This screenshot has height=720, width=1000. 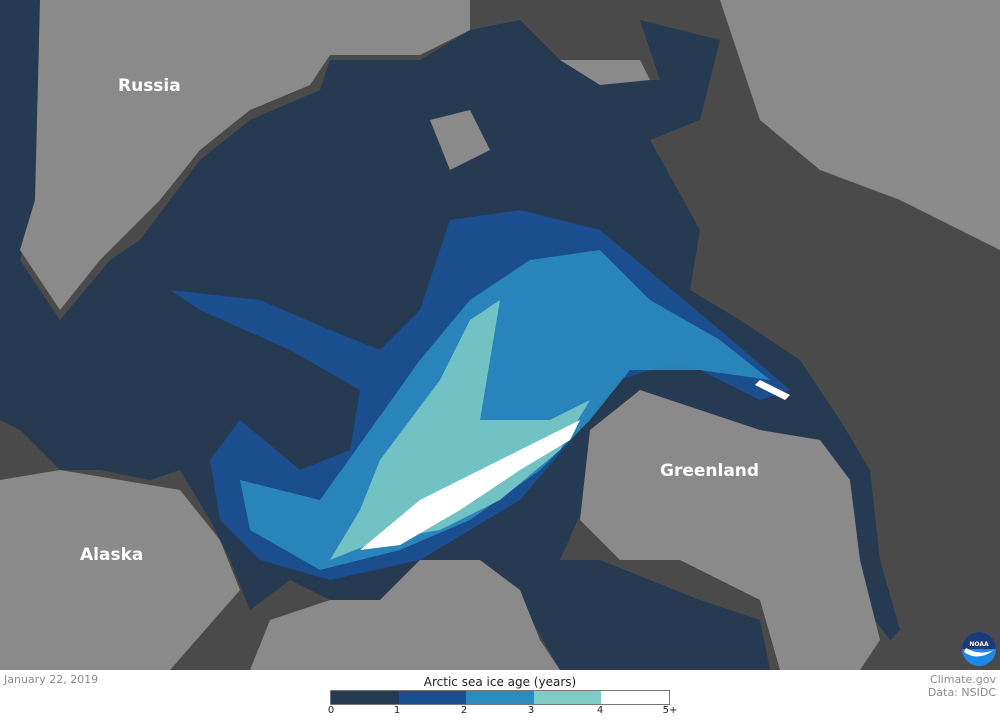 I want to click on credit-label: Climate.gov, so click(x=962, y=679).